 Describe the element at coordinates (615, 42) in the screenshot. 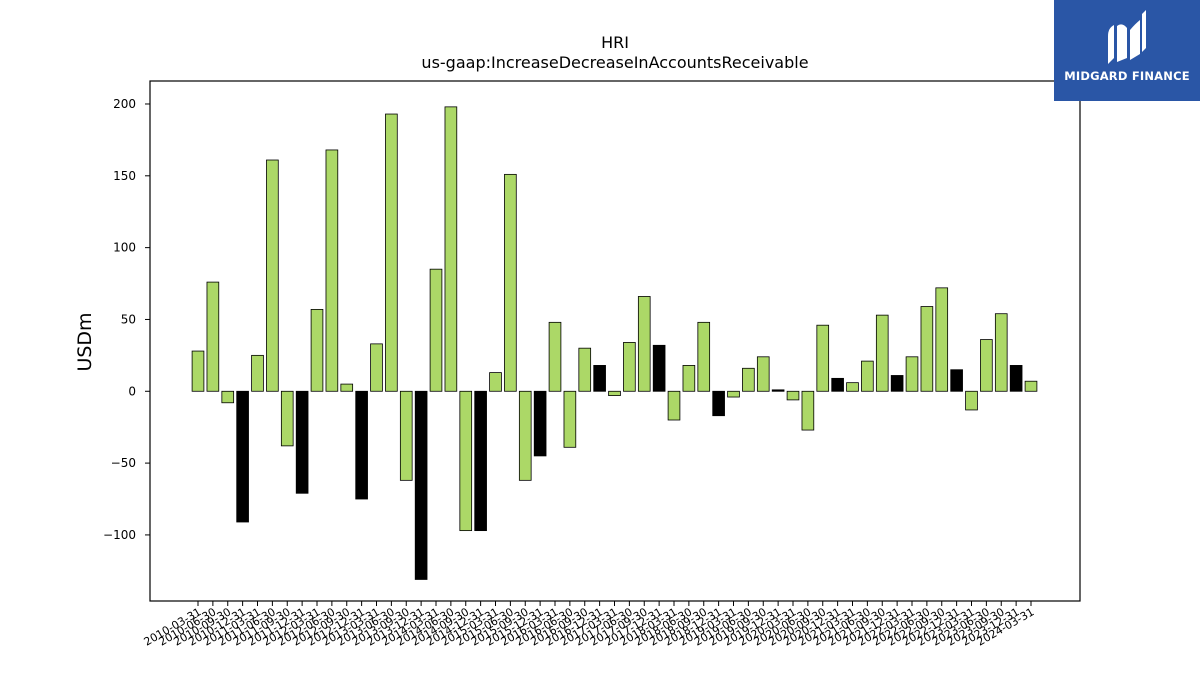

I see `chart-title: HRI` at that location.